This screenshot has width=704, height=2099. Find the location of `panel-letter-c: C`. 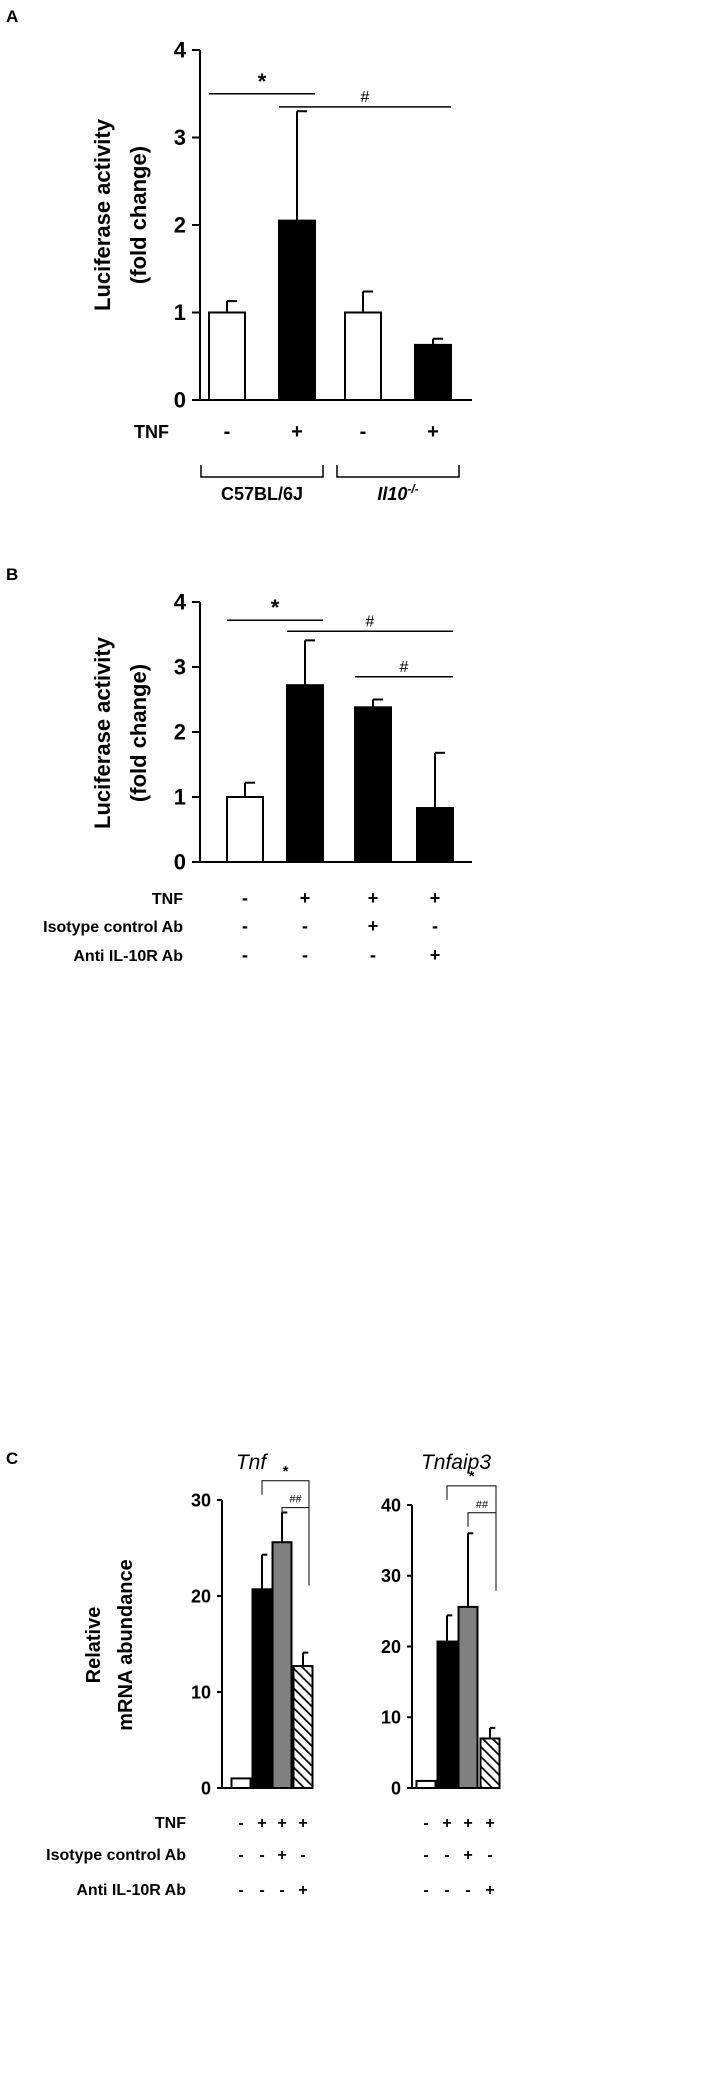

panel-letter-c: C is located at coordinates (12, 1458).